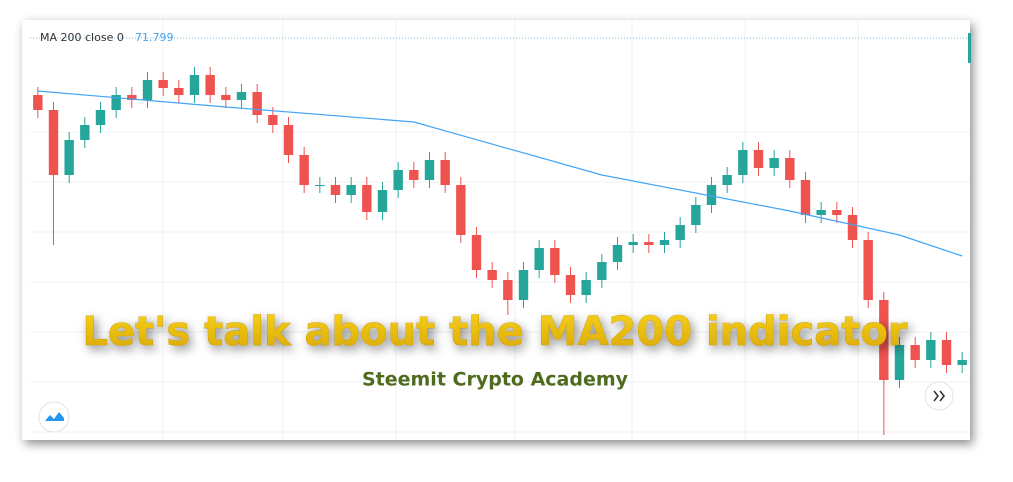 This screenshot has height=482, width=1013. Describe the element at coordinates (969, 48) in the screenshot. I see `price-marker` at that location.